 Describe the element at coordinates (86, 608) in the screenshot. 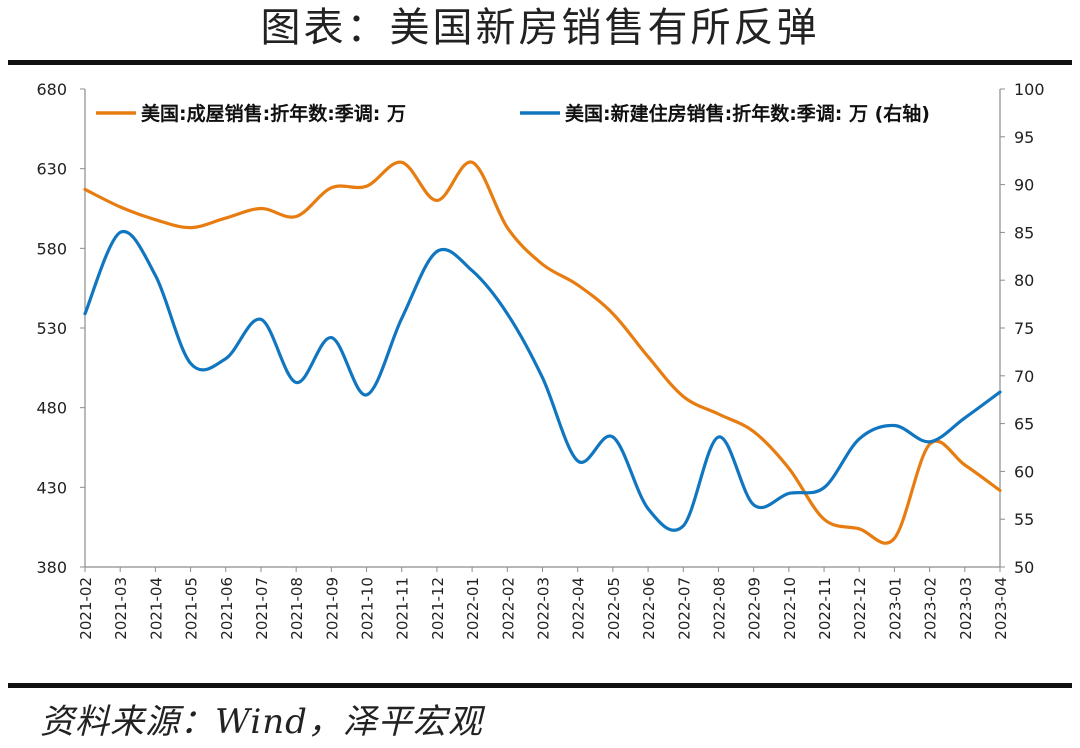

I see `x-tick-label: 2021-02` at that location.